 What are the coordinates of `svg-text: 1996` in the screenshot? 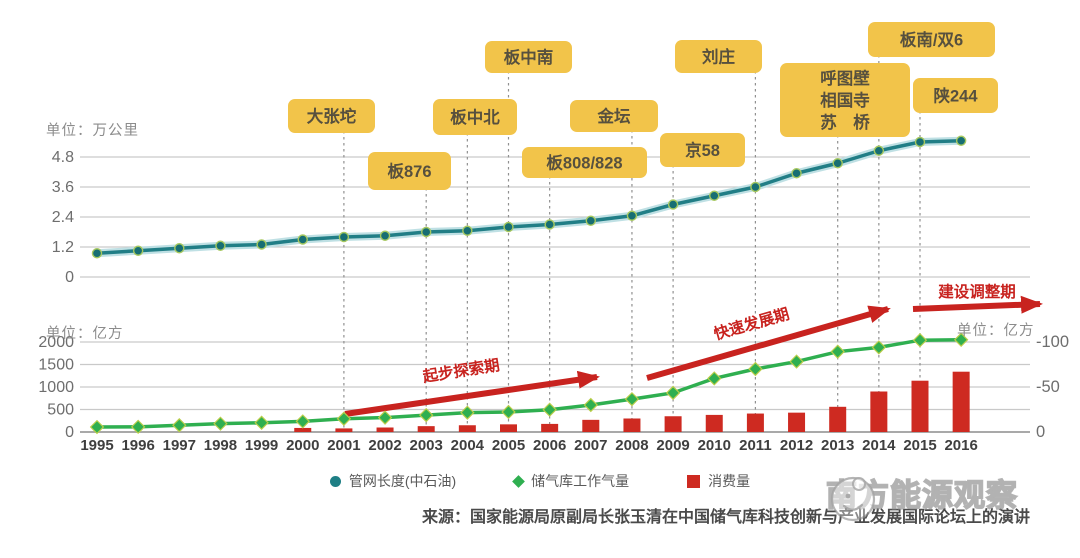 It's located at (137, 445).